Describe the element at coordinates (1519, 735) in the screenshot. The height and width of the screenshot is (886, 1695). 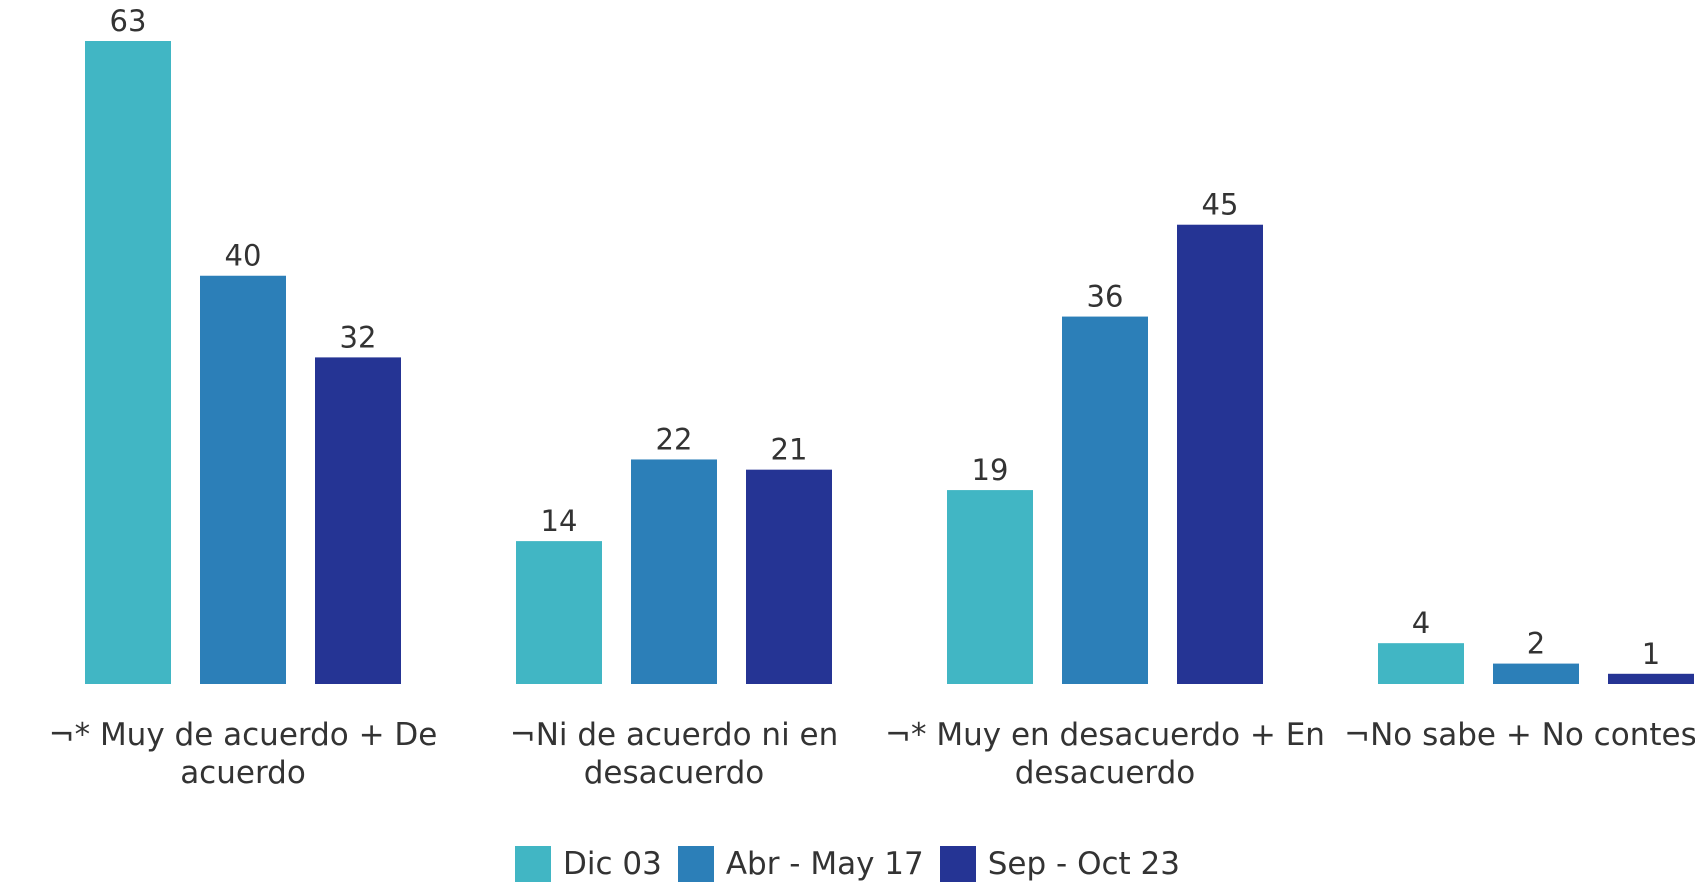
I see `category-label: ¬No sabe + No contesta` at that location.